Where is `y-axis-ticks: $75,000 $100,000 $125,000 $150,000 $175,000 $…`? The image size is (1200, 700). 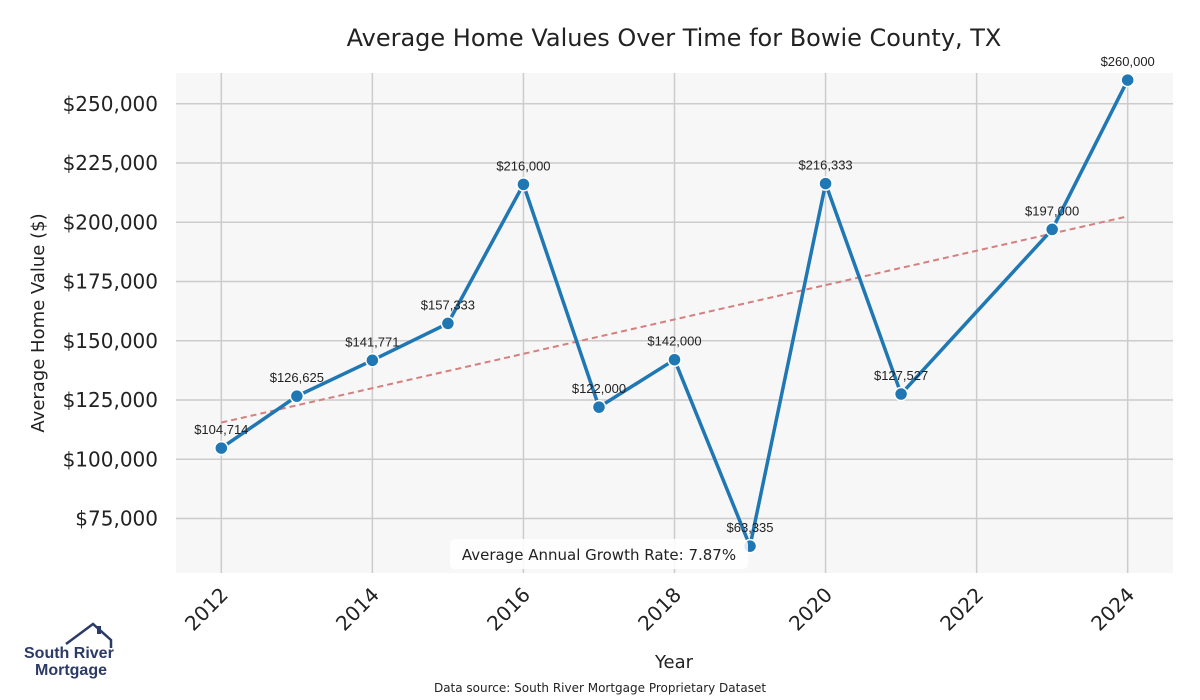
y-axis-ticks: $75,000 $100,000 $125,000 $150,000 $175,000 $… is located at coordinates (110, 311).